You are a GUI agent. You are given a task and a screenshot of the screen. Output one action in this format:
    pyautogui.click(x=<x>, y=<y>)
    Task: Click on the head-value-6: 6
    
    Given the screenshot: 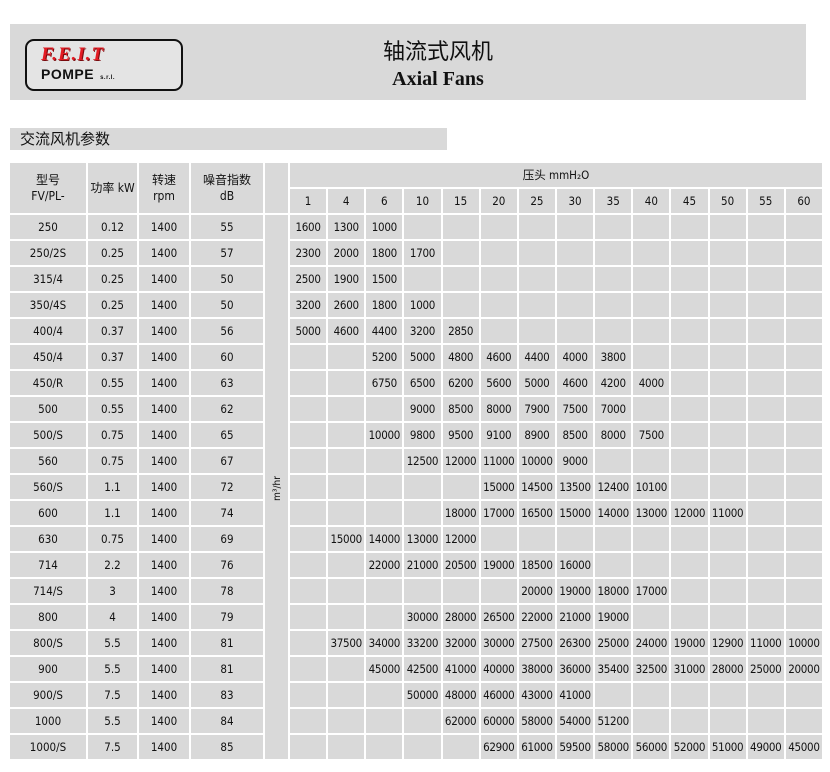 What is the action you would take?
    pyautogui.click(x=384, y=201)
    